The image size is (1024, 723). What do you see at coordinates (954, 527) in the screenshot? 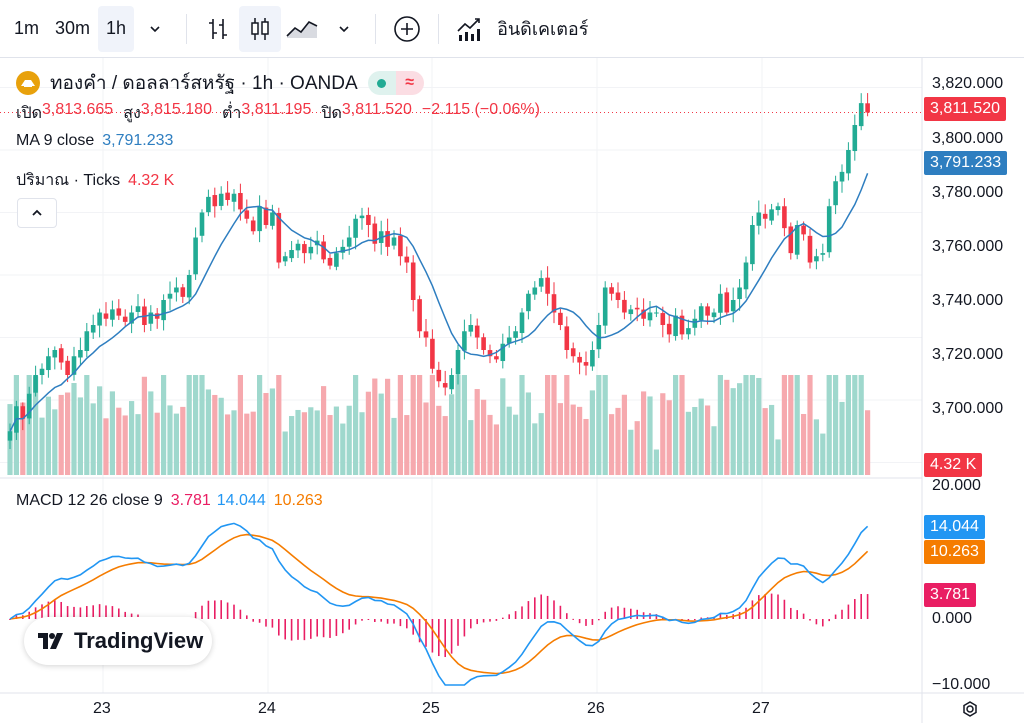
I see `macd-badge: 14.044` at bounding box center [954, 527].